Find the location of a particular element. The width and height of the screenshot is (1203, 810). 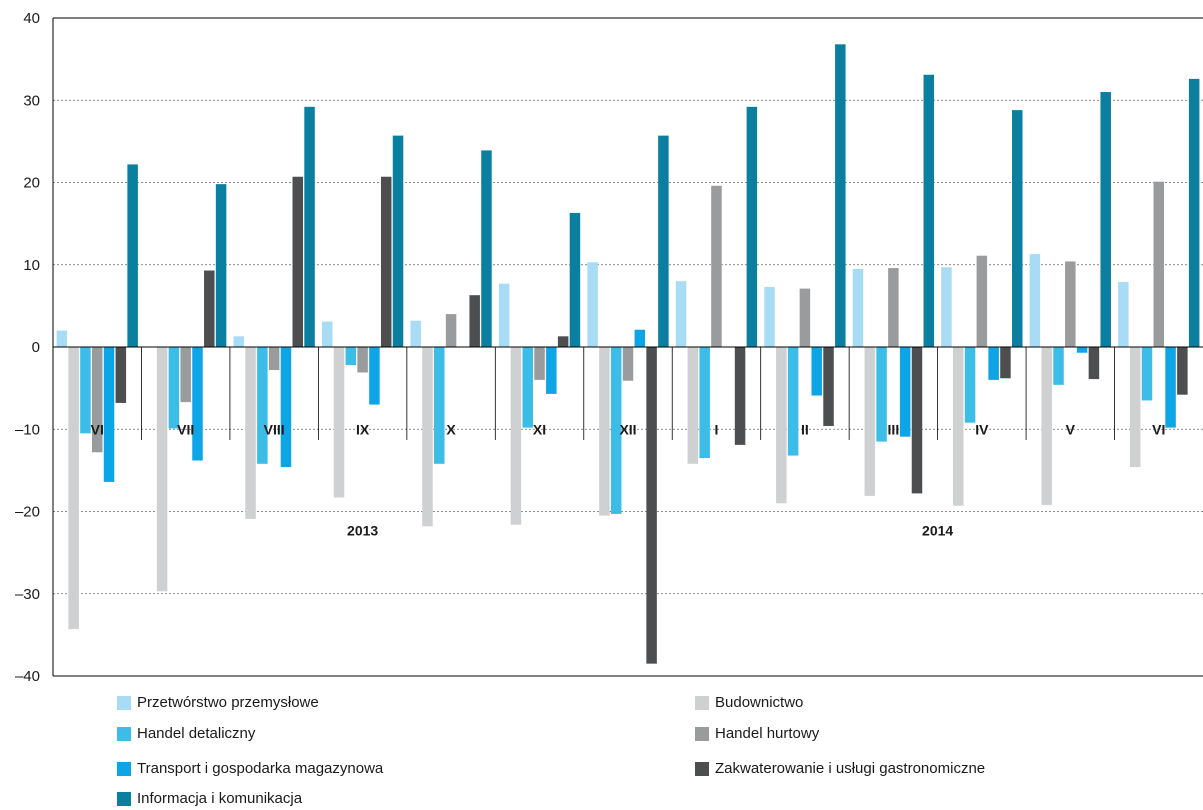

year-label: 2013 is located at coordinates (362, 531).